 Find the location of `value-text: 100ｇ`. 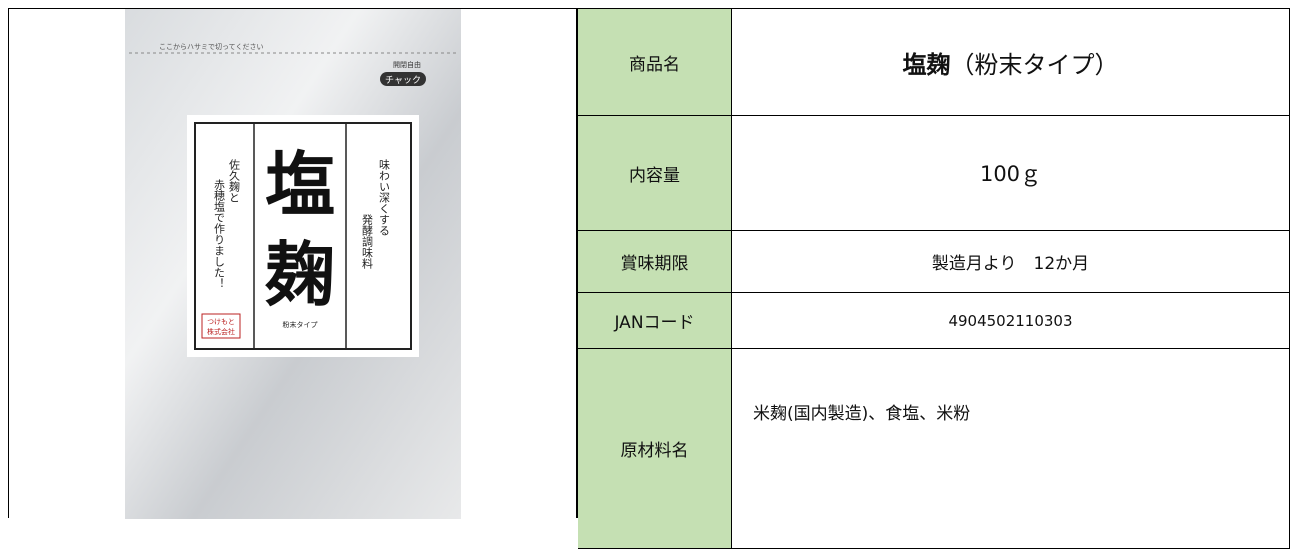

value-text: 100ｇ is located at coordinates (1010, 174).